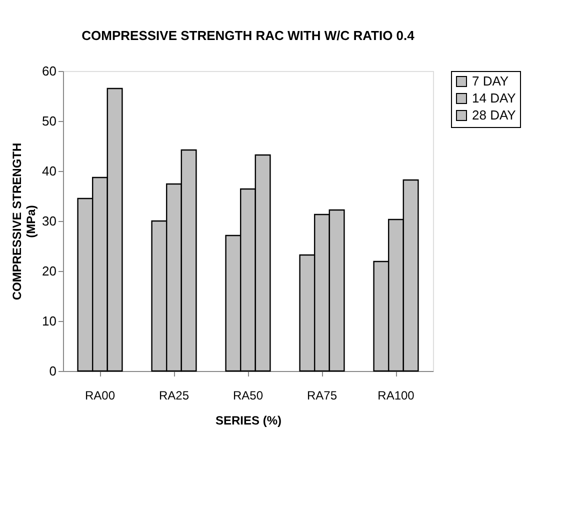  What do you see at coordinates (248, 395) in the screenshot?
I see `x-tick-label: RA50` at bounding box center [248, 395].